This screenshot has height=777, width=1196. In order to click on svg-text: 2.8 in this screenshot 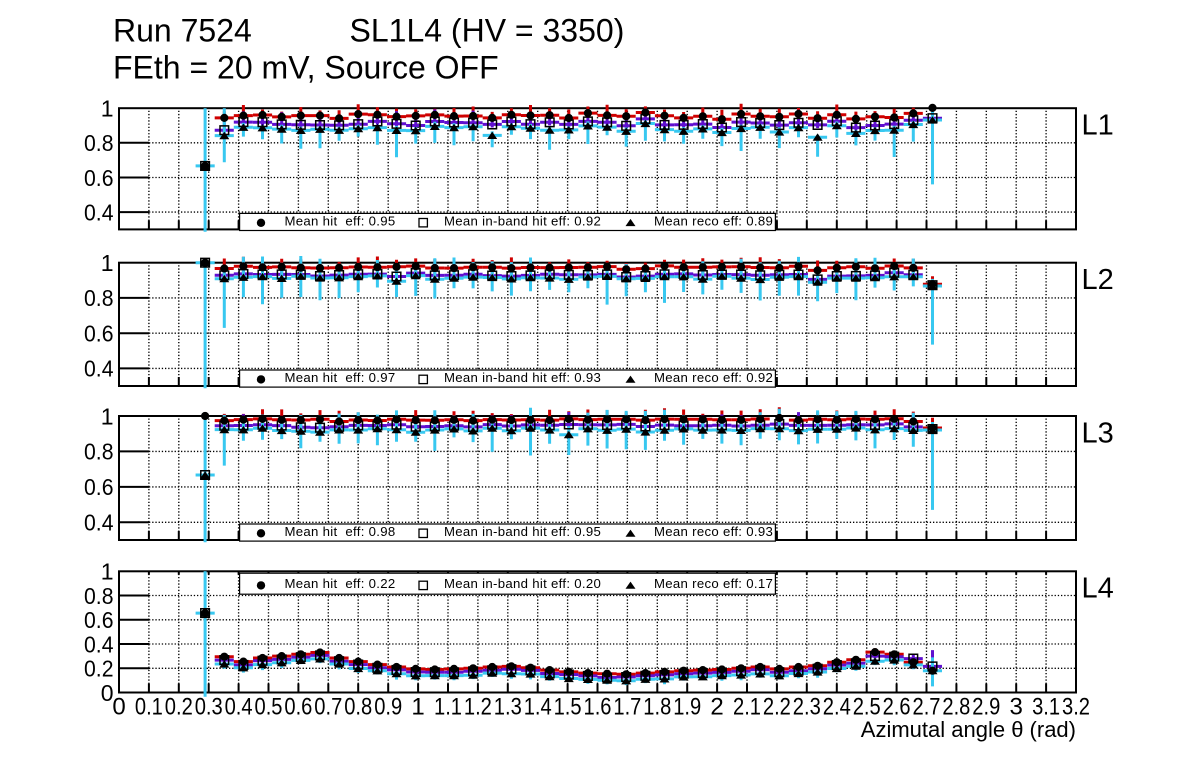, I will do `click(956, 707)`.